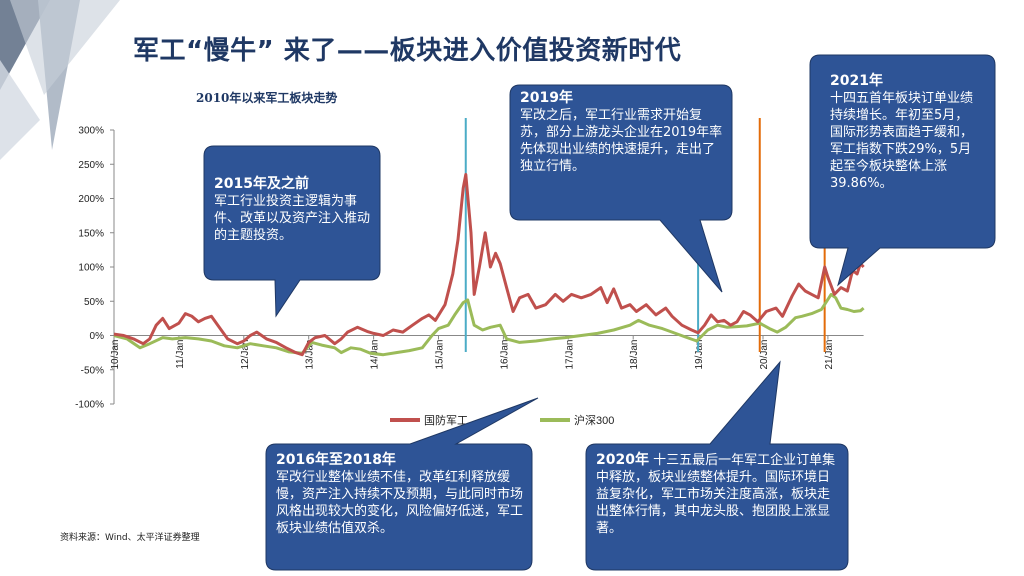  Describe the element at coordinates (89, 405) in the screenshot. I see `y-tick-label: -100%` at that location.